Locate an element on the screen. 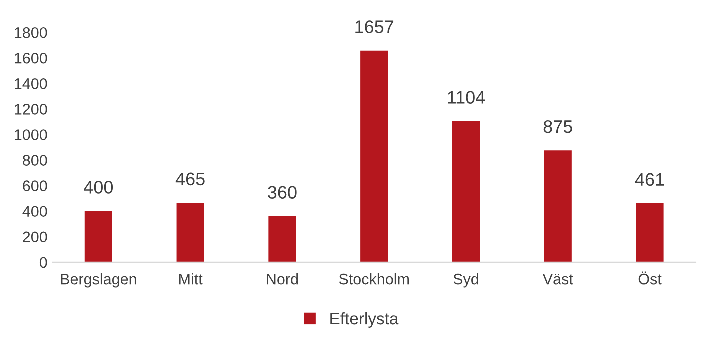  y-tick-label: 1200 is located at coordinates (31, 109).